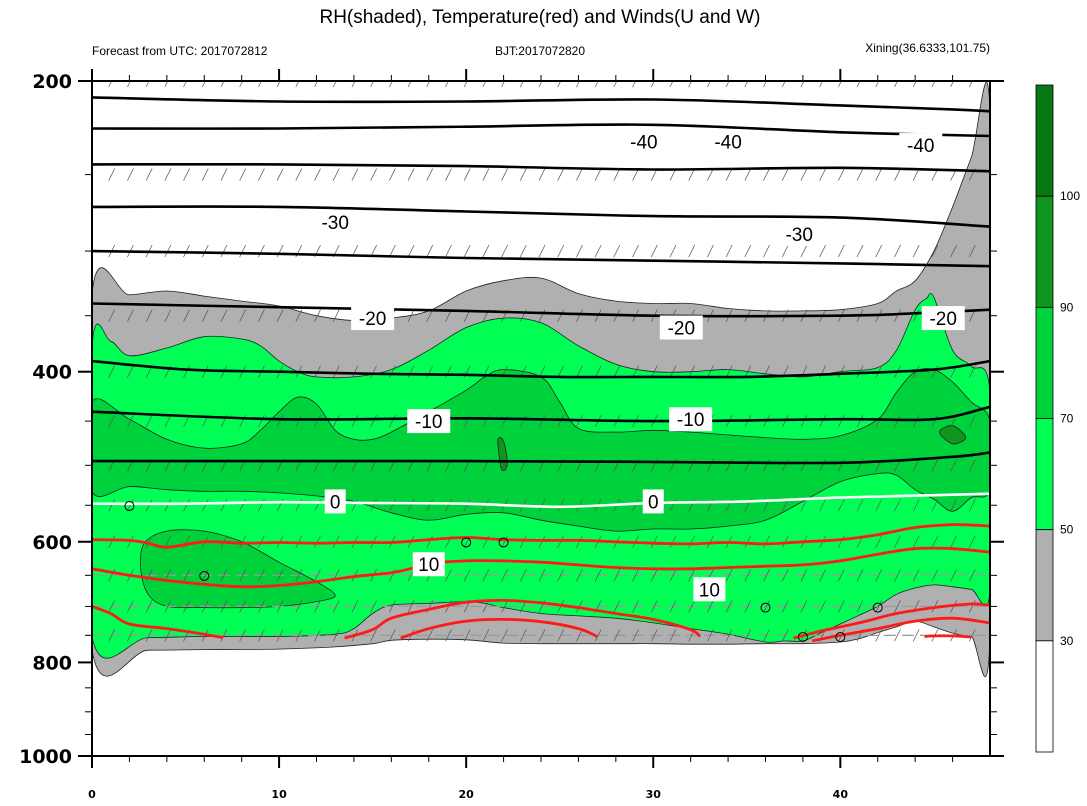  What do you see at coordinates (1070, 196) in the screenshot?
I see `colorbar-label: 100` at bounding box center [1070, 196].